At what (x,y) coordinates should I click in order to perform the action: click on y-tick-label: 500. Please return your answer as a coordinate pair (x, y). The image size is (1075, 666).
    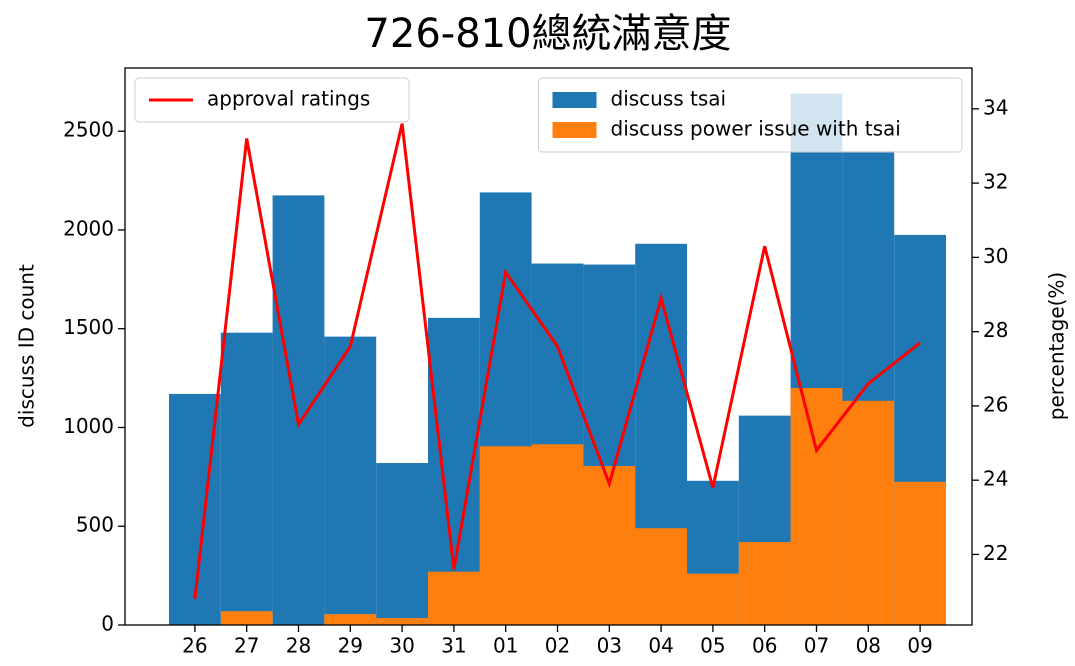
    Looking at the image, I should click on (95, 525).